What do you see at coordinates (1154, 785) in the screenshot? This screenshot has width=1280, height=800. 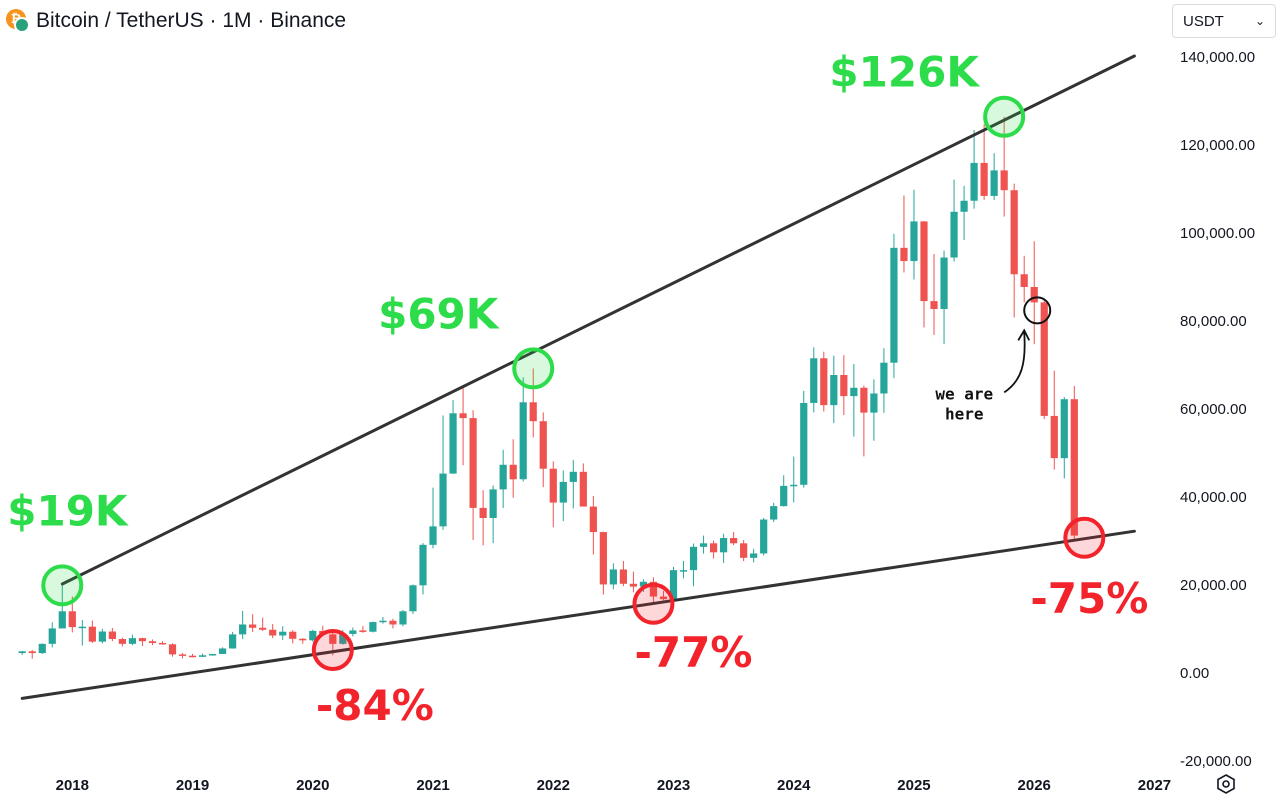 I see `x-tick-label: 2027` at bounding box center [1154, 785].